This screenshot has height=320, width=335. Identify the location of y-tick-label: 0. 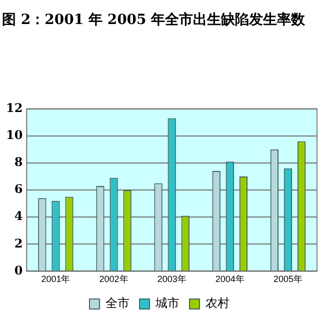
(18, 270).